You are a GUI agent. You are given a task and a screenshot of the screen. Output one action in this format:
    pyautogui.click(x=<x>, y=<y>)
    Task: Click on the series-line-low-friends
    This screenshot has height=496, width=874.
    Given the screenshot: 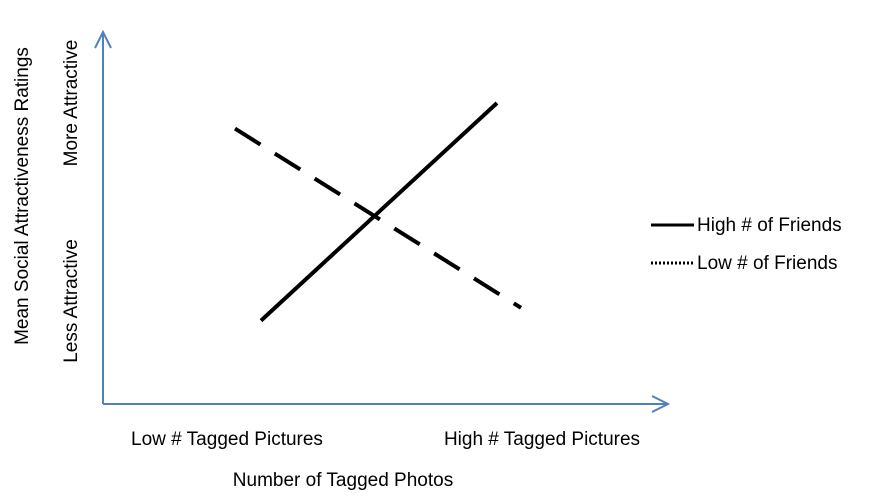 What is the action you would take?
    pyautogui.click(x=378, y=218)
    